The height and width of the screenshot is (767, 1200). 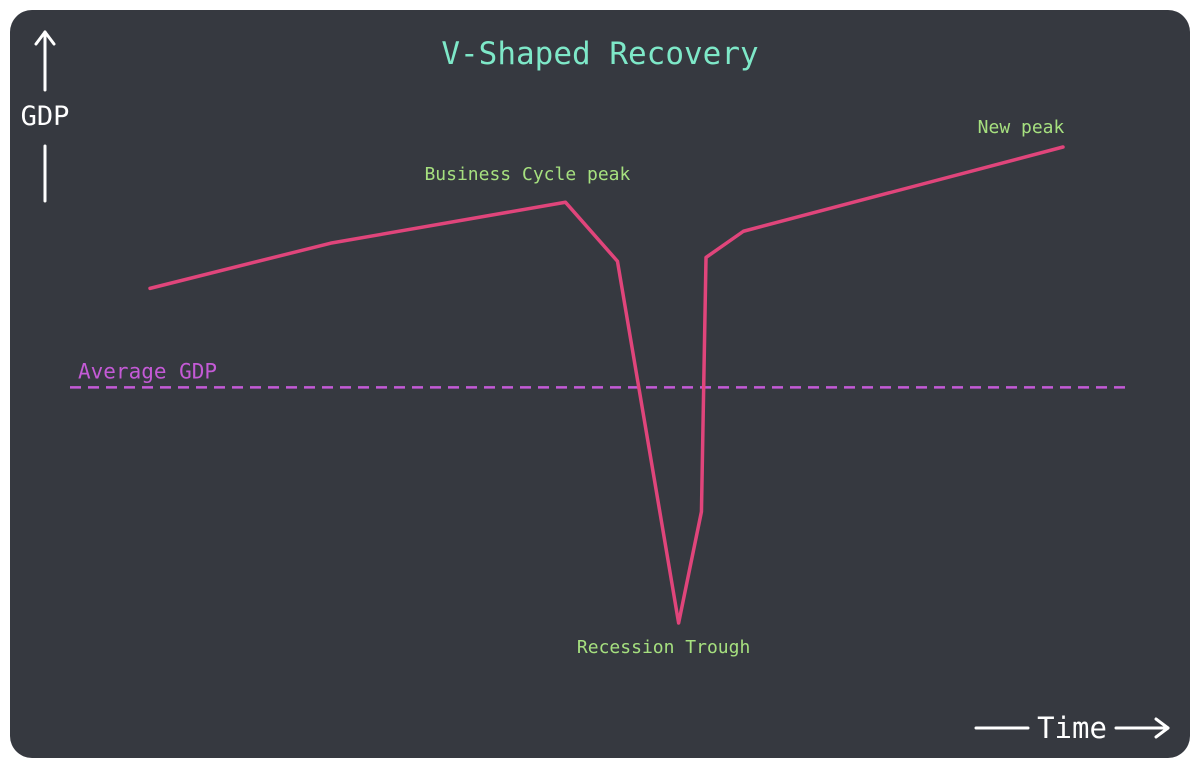 I want to click on reference-line-label-0: Average GDP, so click(x=147, y=371).